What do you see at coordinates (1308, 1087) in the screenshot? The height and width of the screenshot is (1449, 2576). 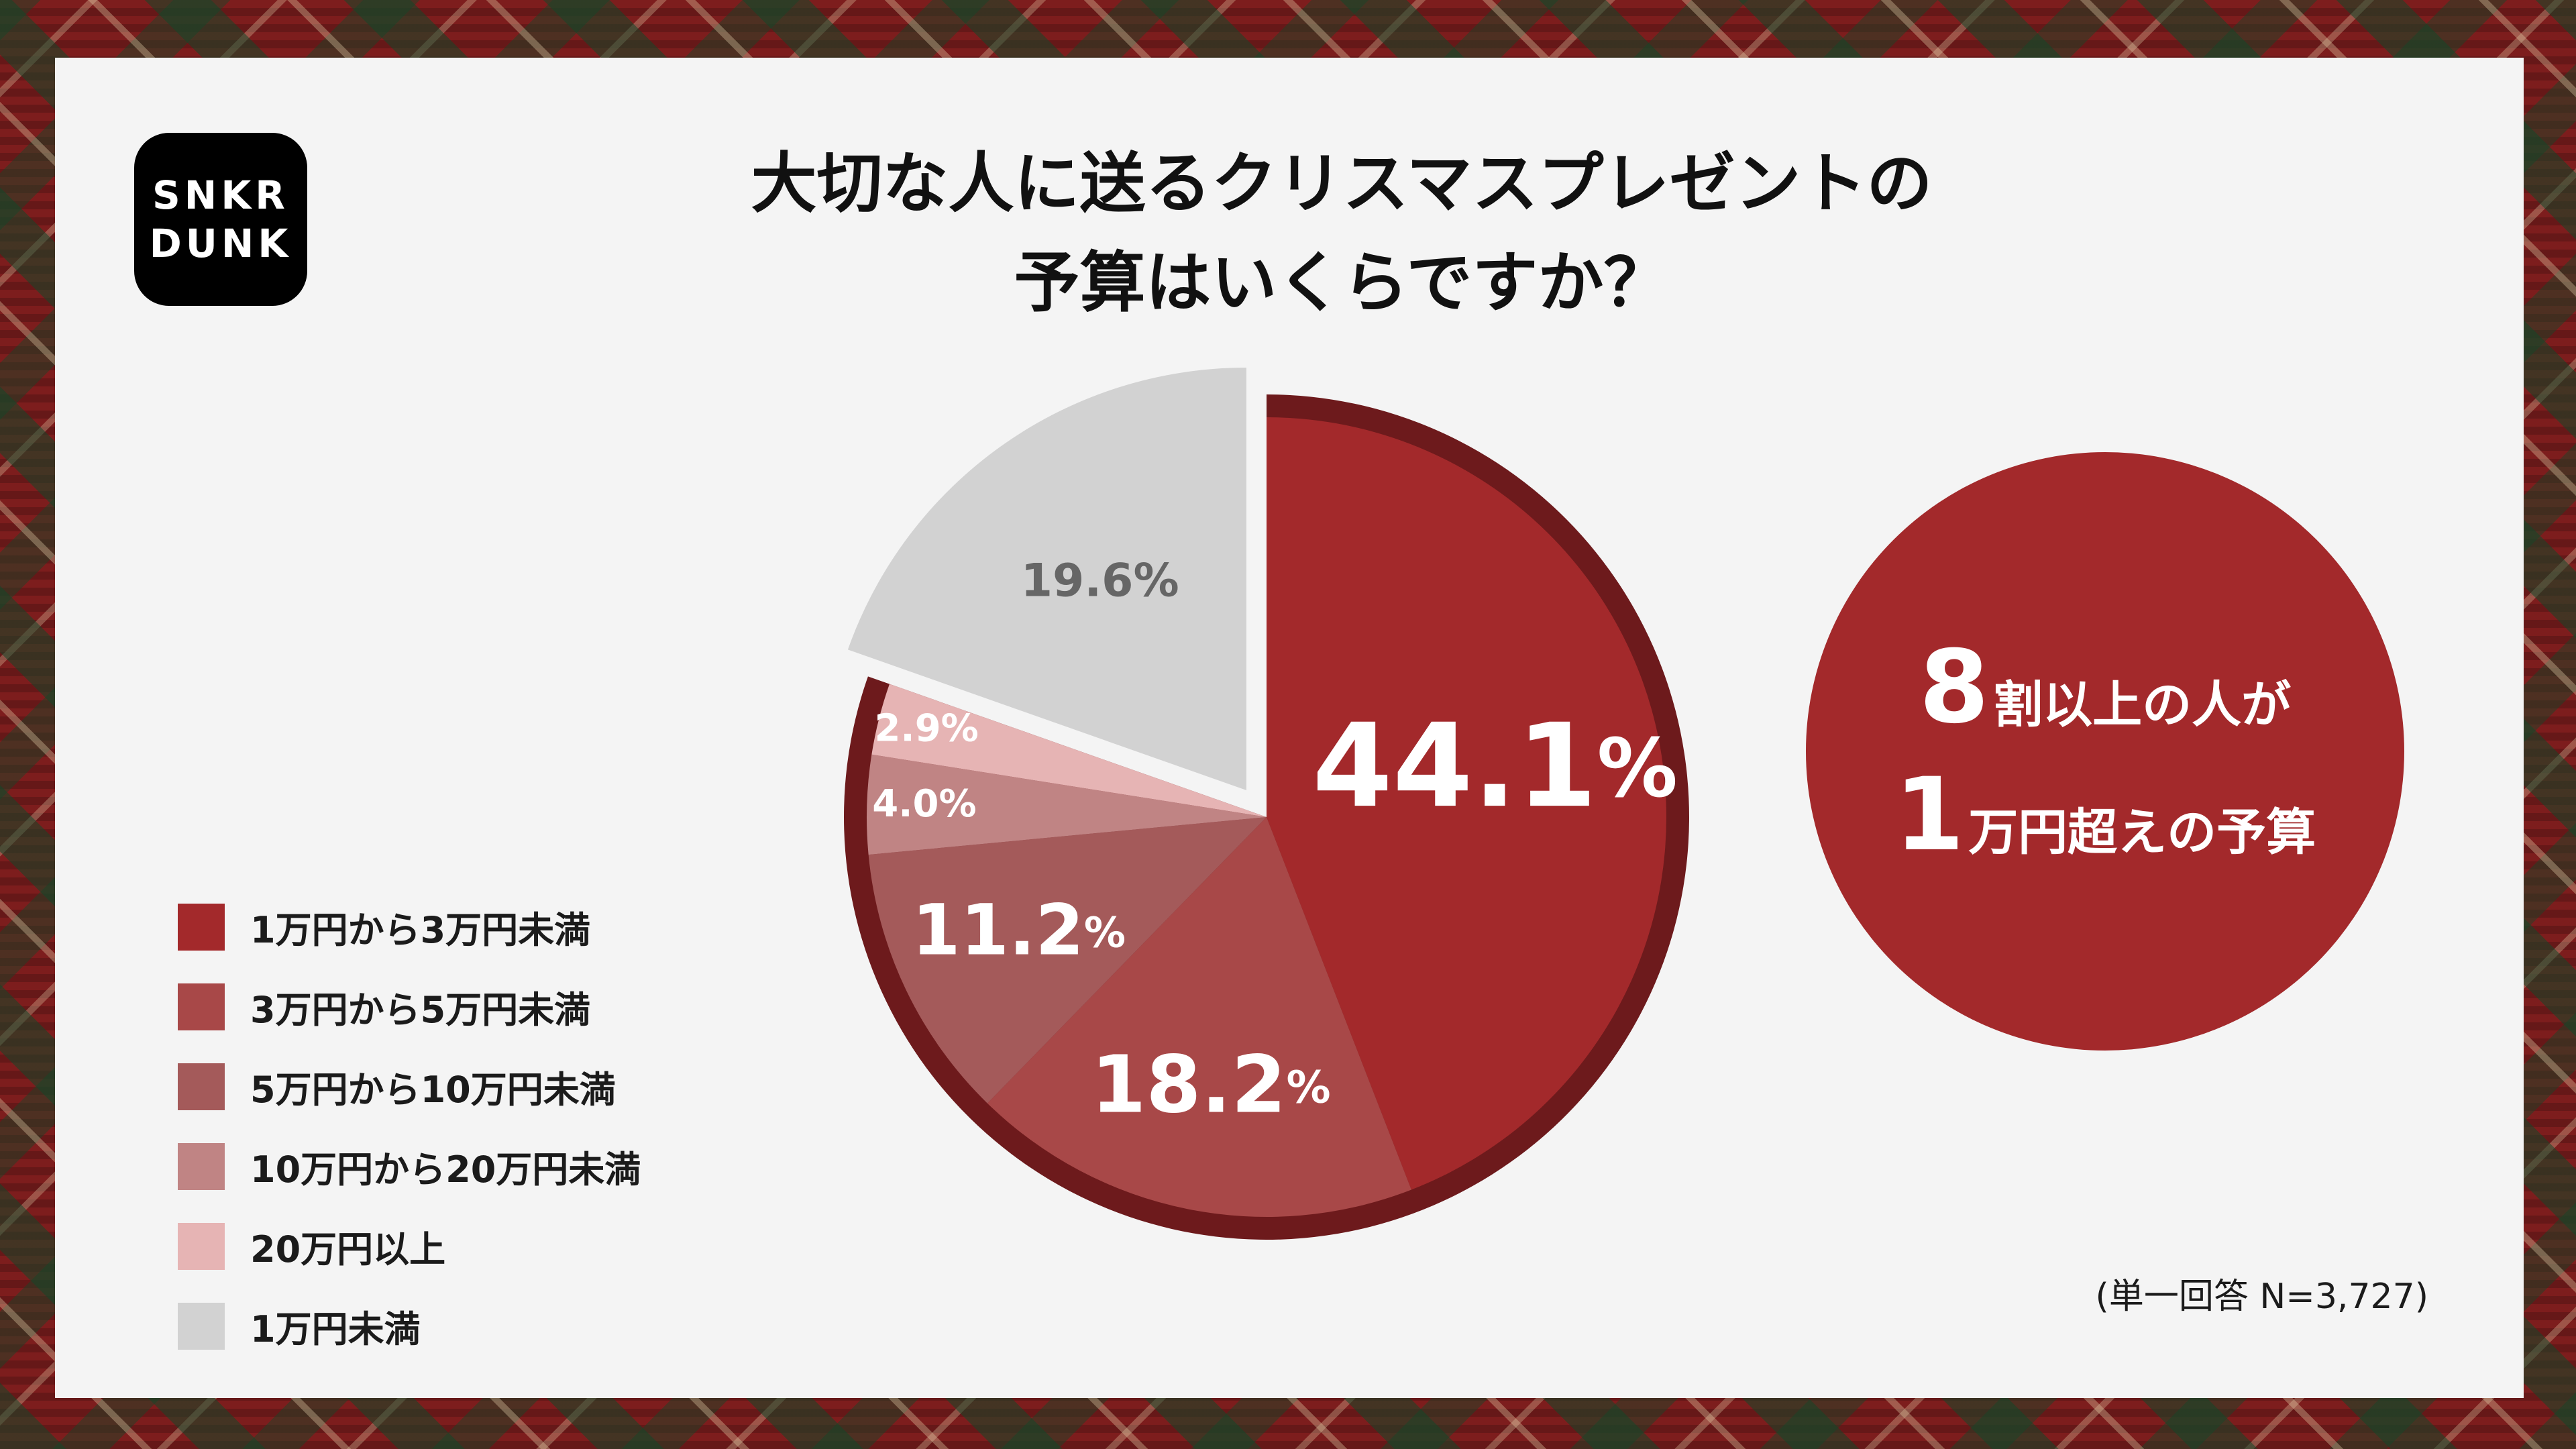 I see `pie-data-label-unit-2: %` at bounding box center [1308, 1087].